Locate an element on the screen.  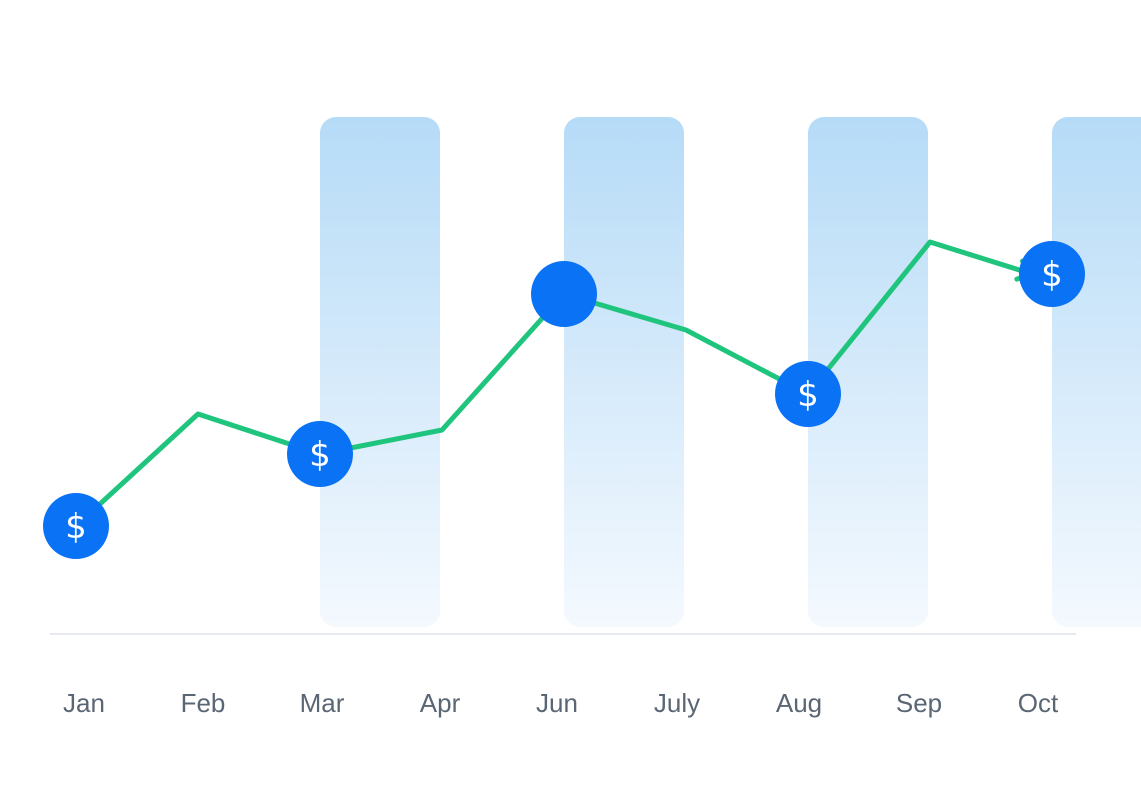
x-tick-label-mar: Mar is located at coordinates (322, 703).